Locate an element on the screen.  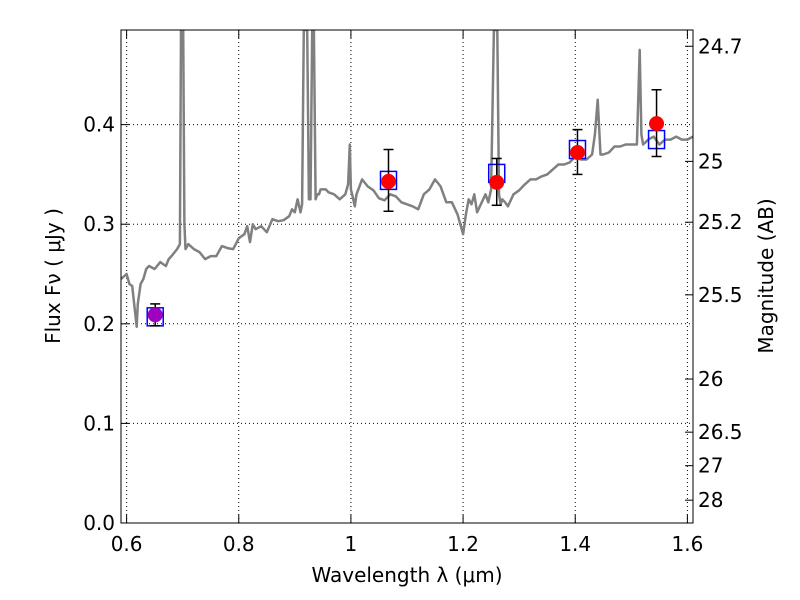
y-tick-labels: 0.0 0.1 0.2 0.3 0.4 is located at coordinates (99, 324).